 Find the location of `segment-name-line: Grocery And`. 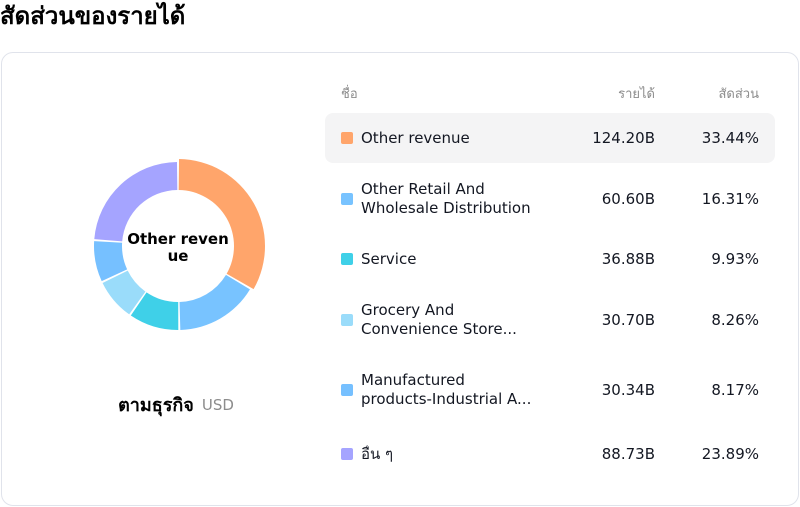

segment-name-line: Grocery And is located at coordinates (408, 310).